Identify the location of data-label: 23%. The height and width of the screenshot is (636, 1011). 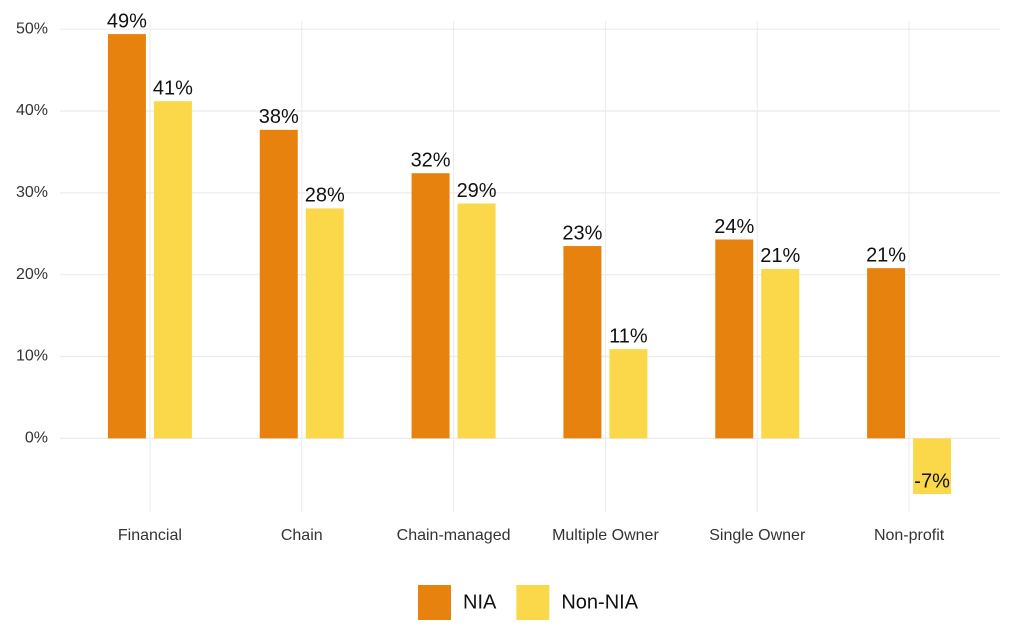
(582, 233).